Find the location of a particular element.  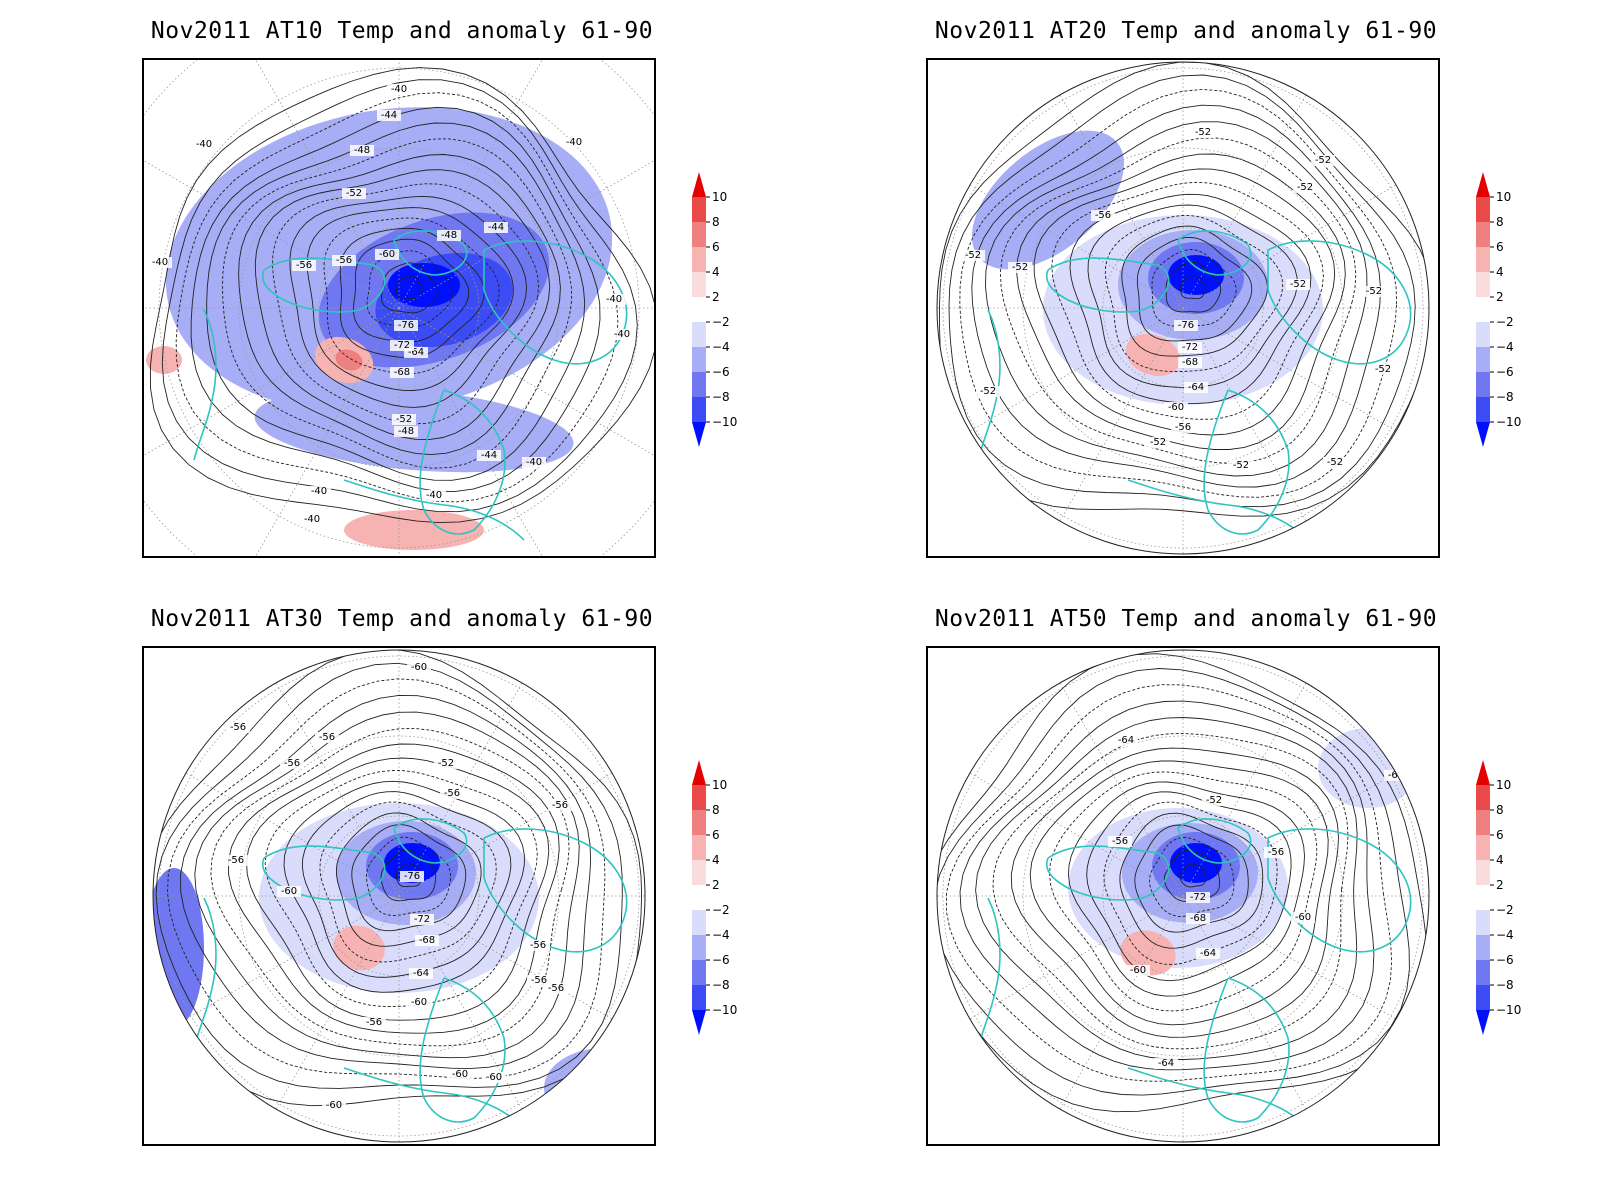

contour-label: -48 is located at coordinates (449, 235).